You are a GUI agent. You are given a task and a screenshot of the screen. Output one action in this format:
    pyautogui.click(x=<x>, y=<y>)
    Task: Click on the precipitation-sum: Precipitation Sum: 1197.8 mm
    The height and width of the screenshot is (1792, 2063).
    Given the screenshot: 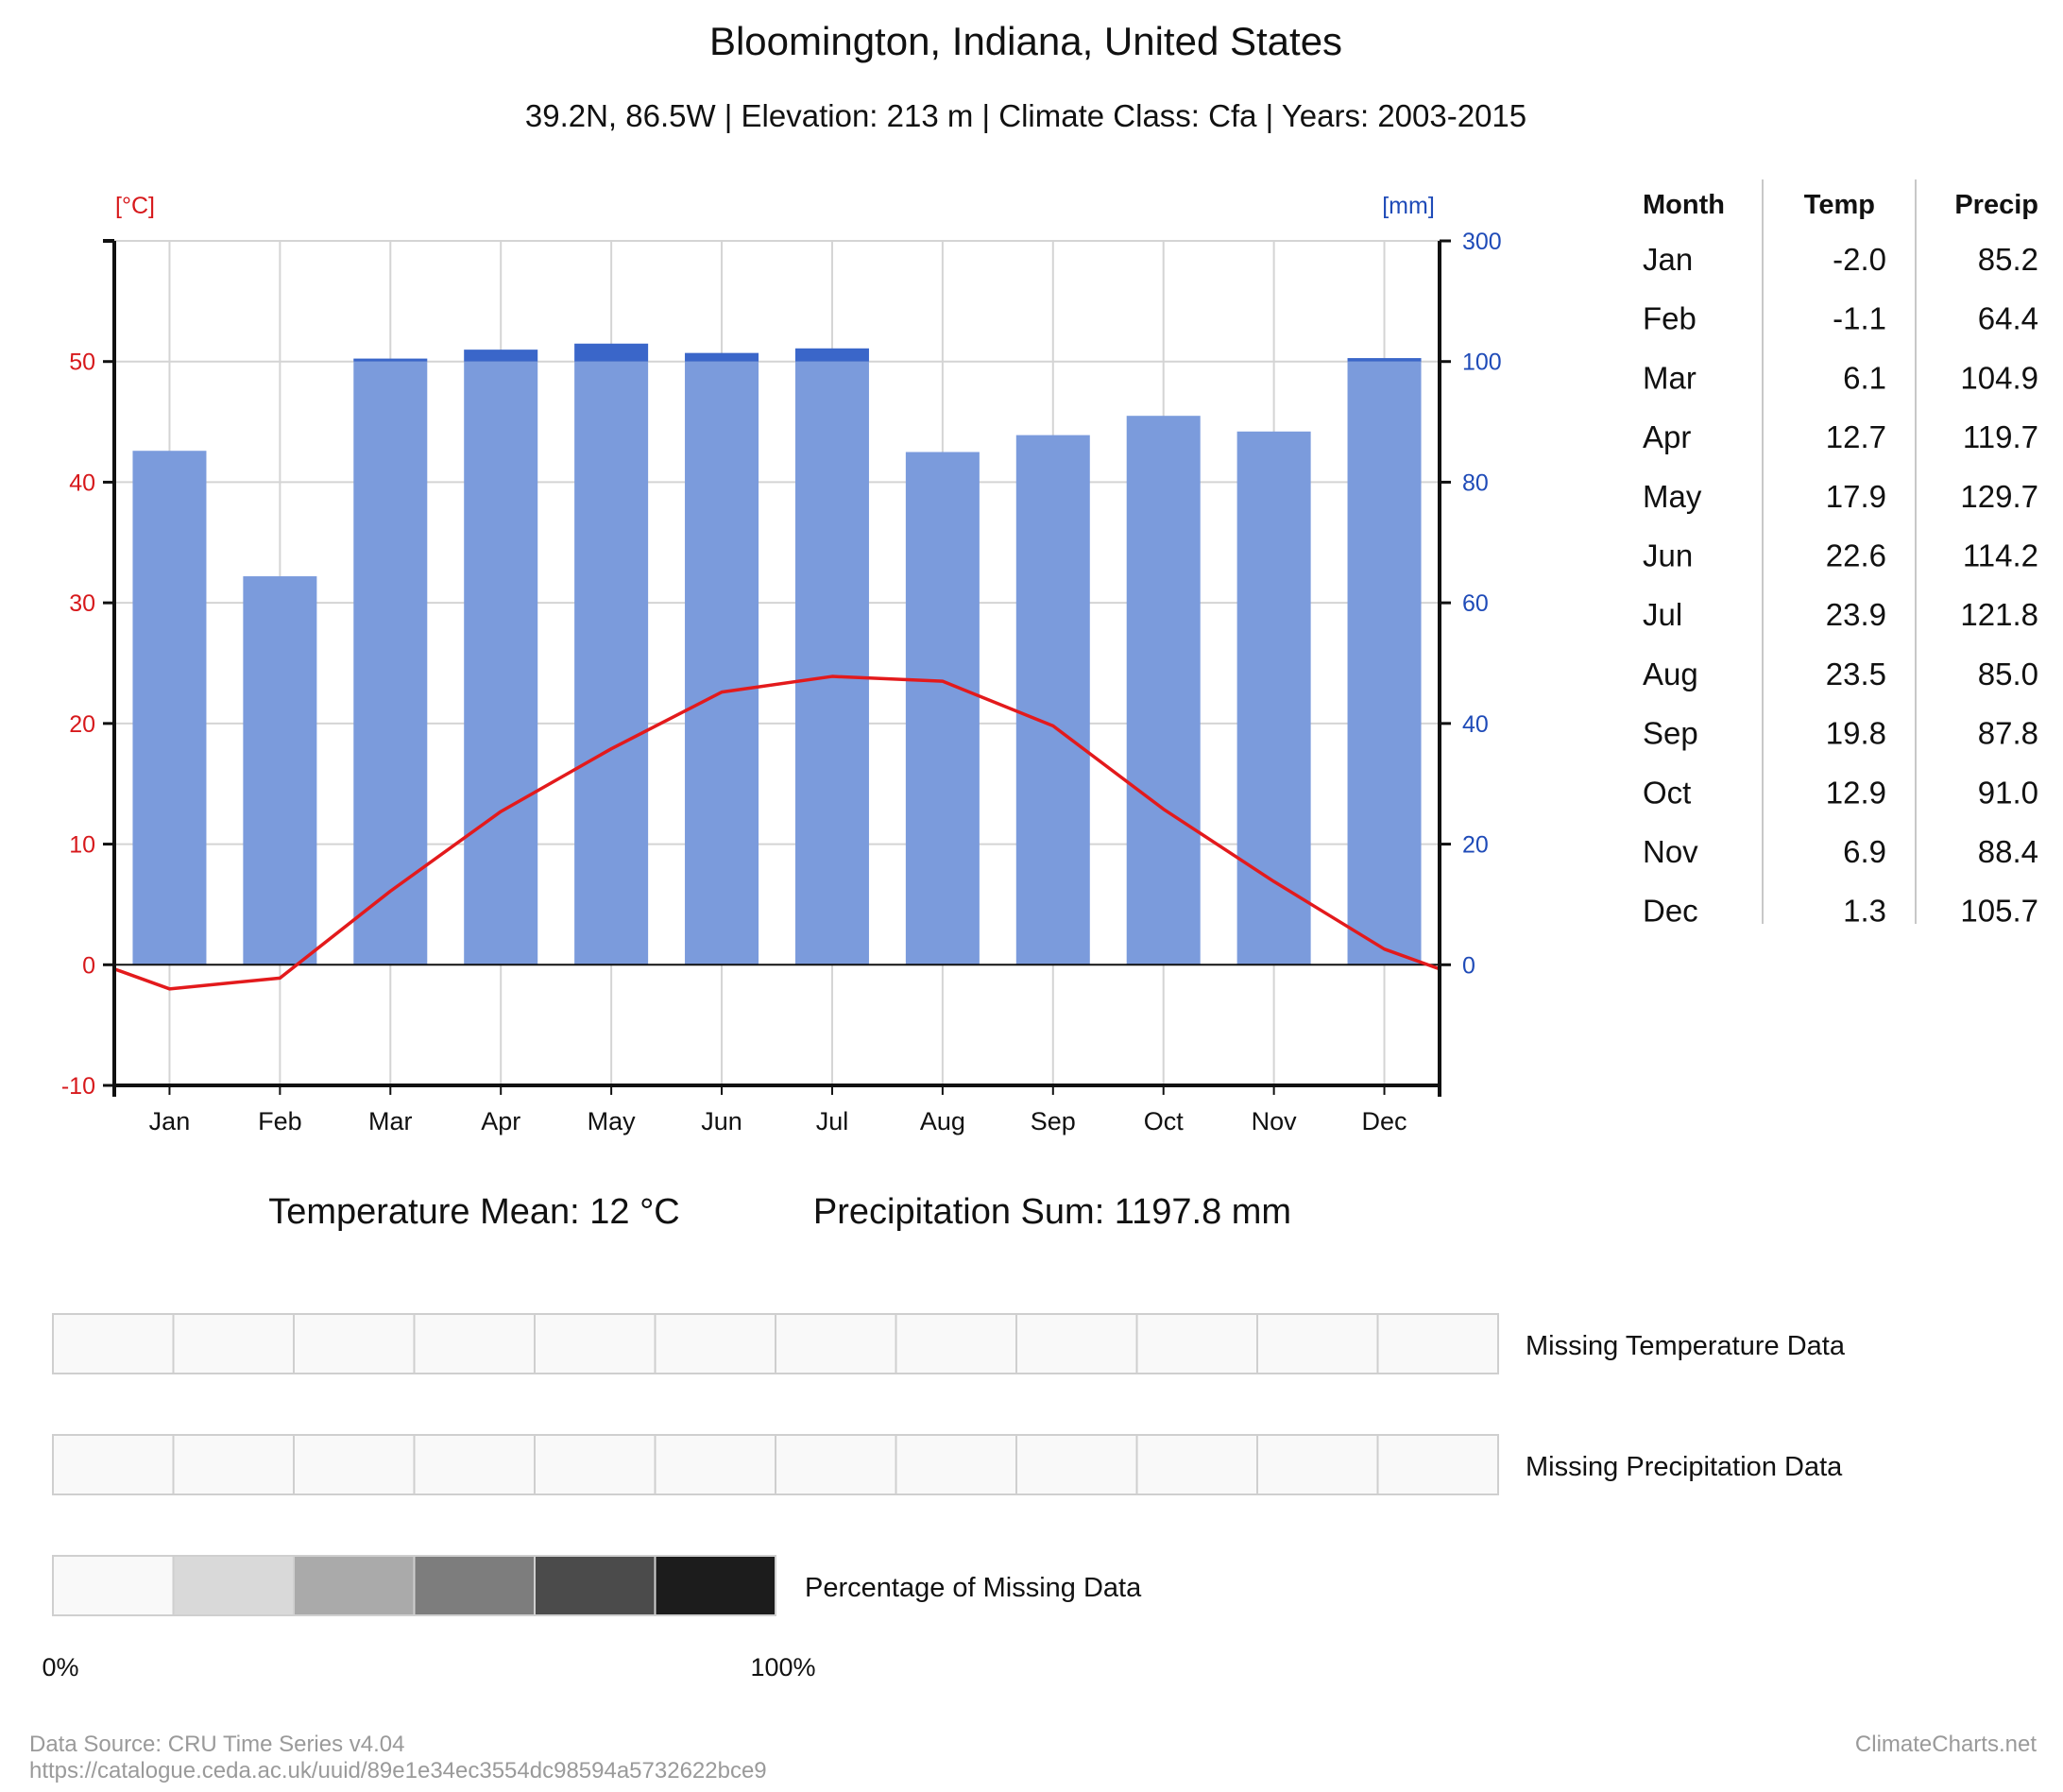 What is the action you would take?
    pyautogui.click(x=1052, y=1212)
    